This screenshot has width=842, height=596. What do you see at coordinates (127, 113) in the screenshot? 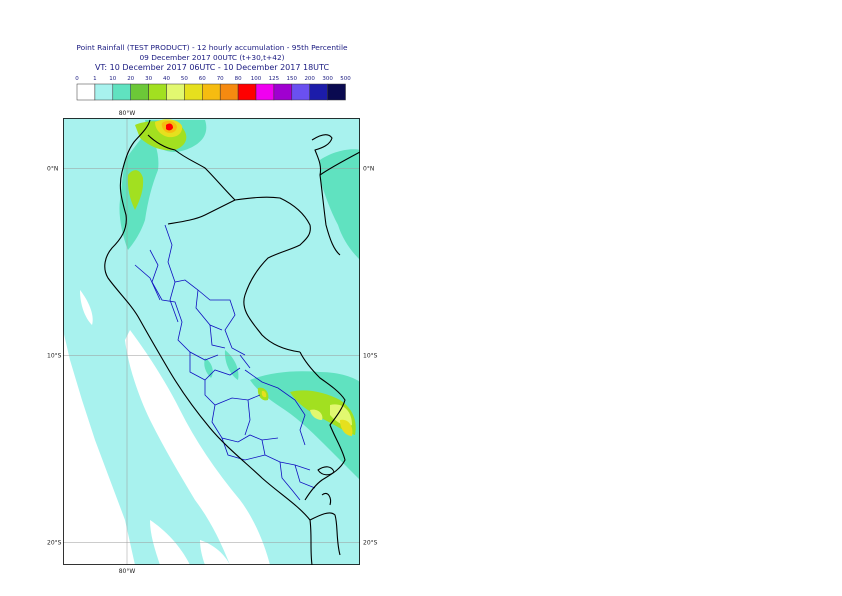
I see `longitude-label-top: 80°W` at bounding box center [127, 113].